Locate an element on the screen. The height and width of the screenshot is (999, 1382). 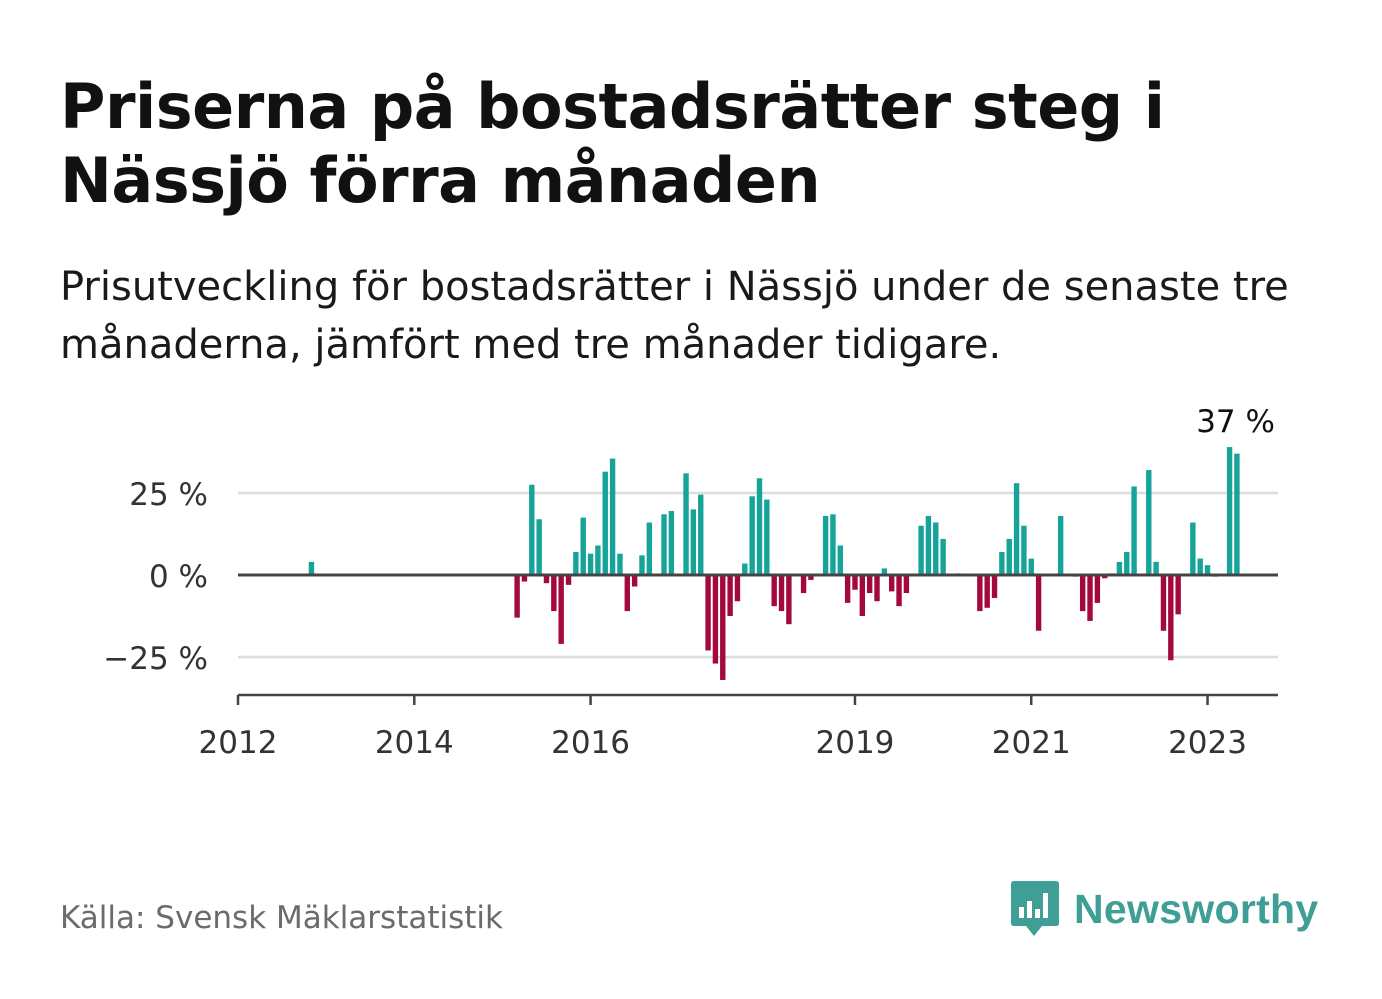
source-note: Källa: Svensk Mäklarstatistik is located at coordinates (281, 918).